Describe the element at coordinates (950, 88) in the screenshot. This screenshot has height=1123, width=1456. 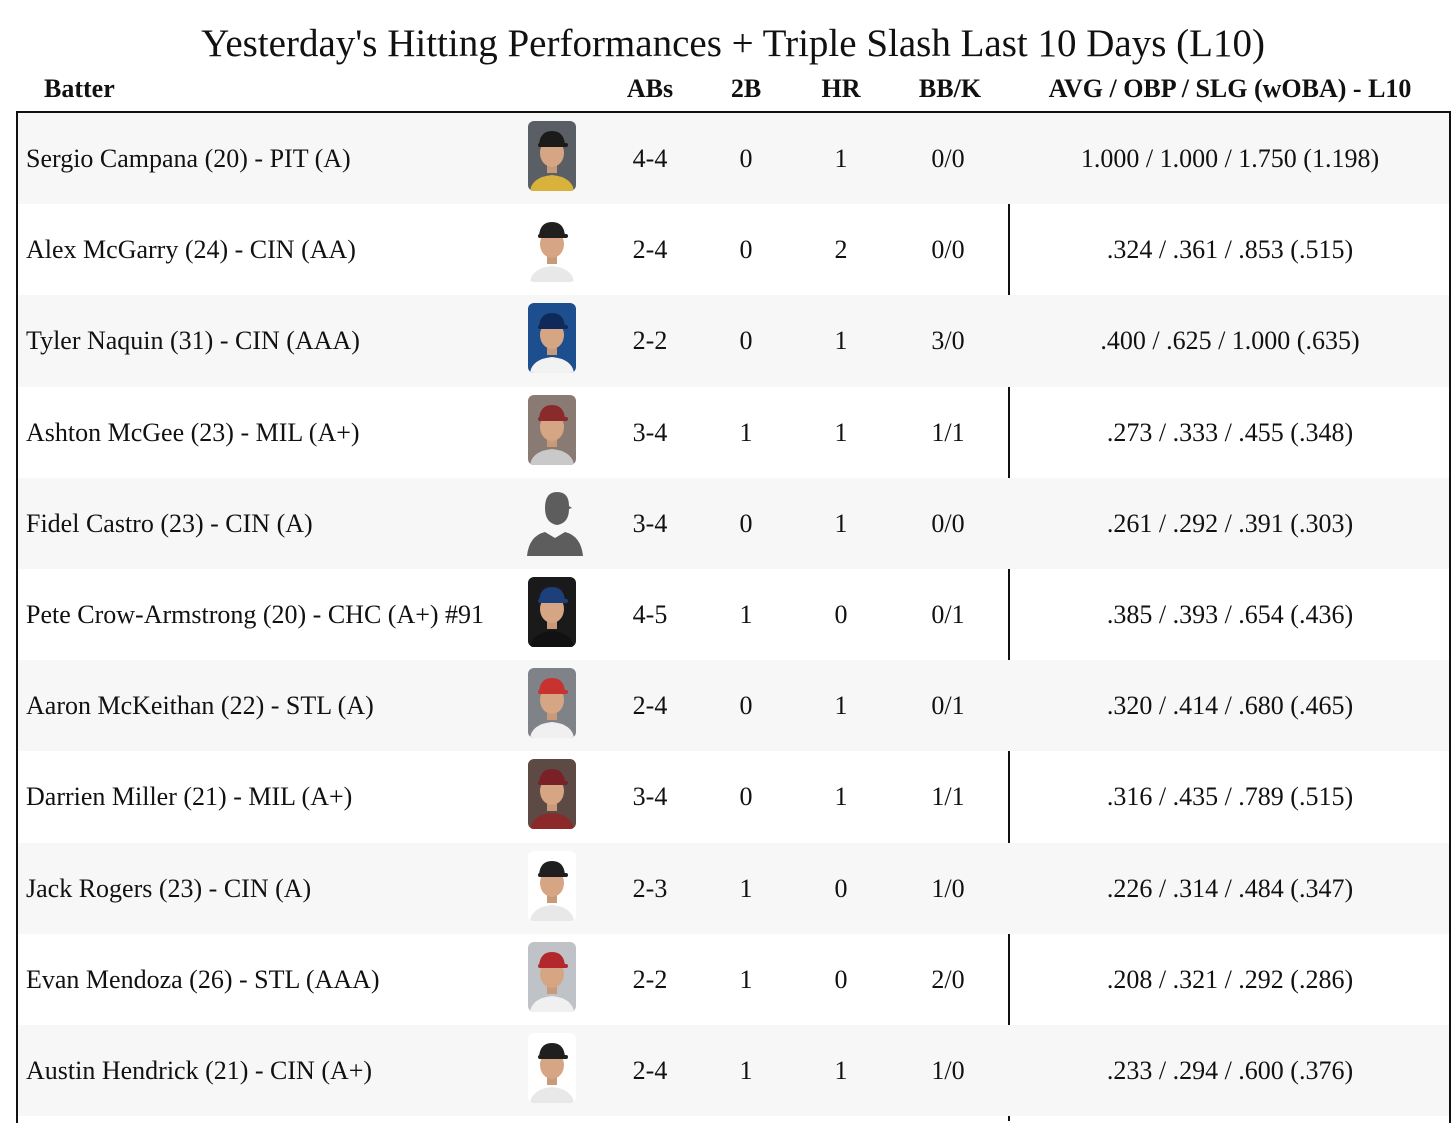
I see `header-bbk: BB/K` at that location.